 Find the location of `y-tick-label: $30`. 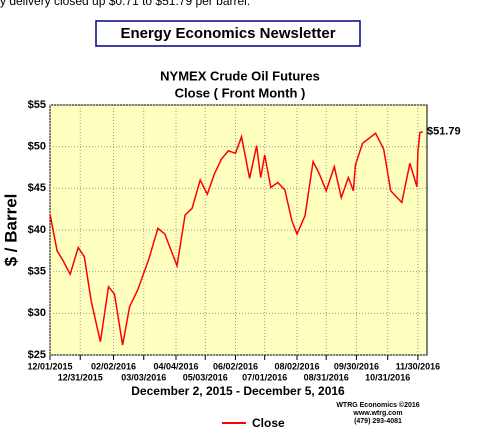

y-tick-label: $30 is located at coordinates (37, 313).